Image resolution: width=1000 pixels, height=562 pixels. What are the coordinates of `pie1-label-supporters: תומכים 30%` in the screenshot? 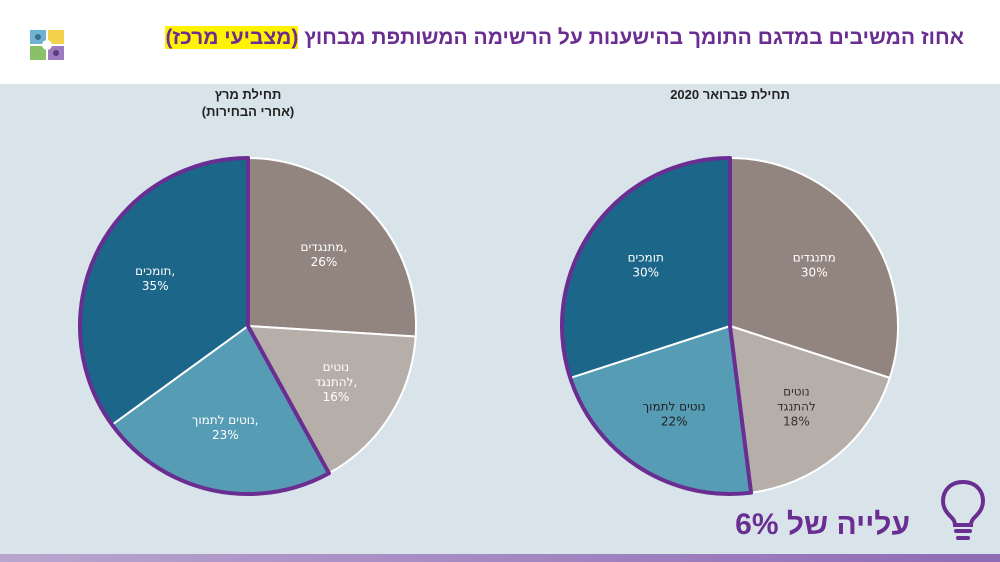 It's located at (646, 264).